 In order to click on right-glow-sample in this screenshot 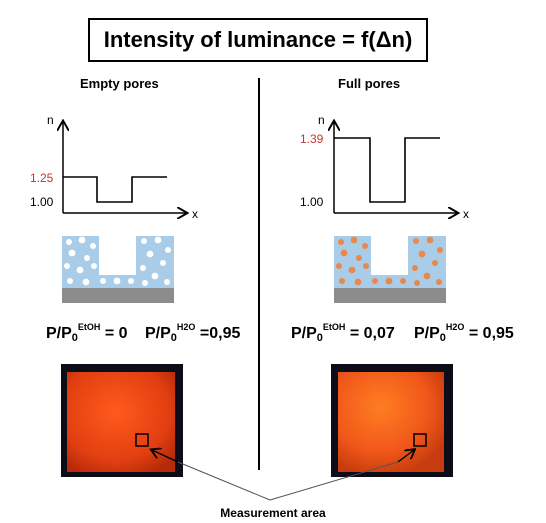, I will do `click(391, 422)`.